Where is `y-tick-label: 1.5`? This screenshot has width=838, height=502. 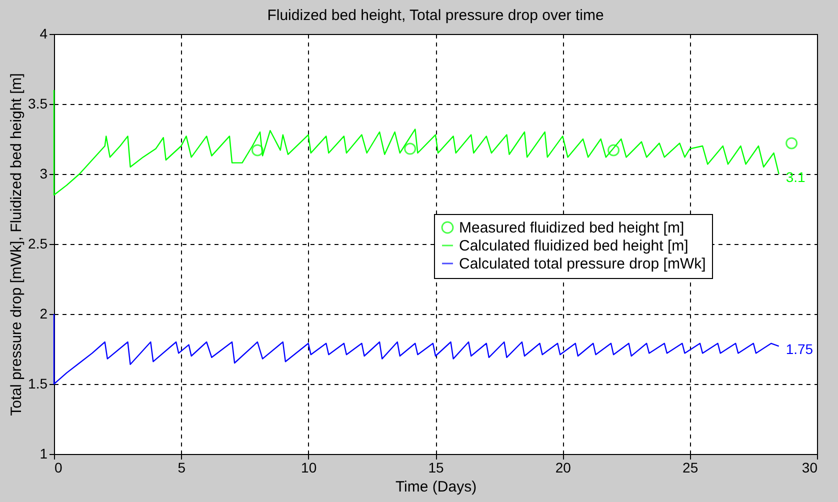
y-tick-label: 1.5 is located at coordinates (38, 384).